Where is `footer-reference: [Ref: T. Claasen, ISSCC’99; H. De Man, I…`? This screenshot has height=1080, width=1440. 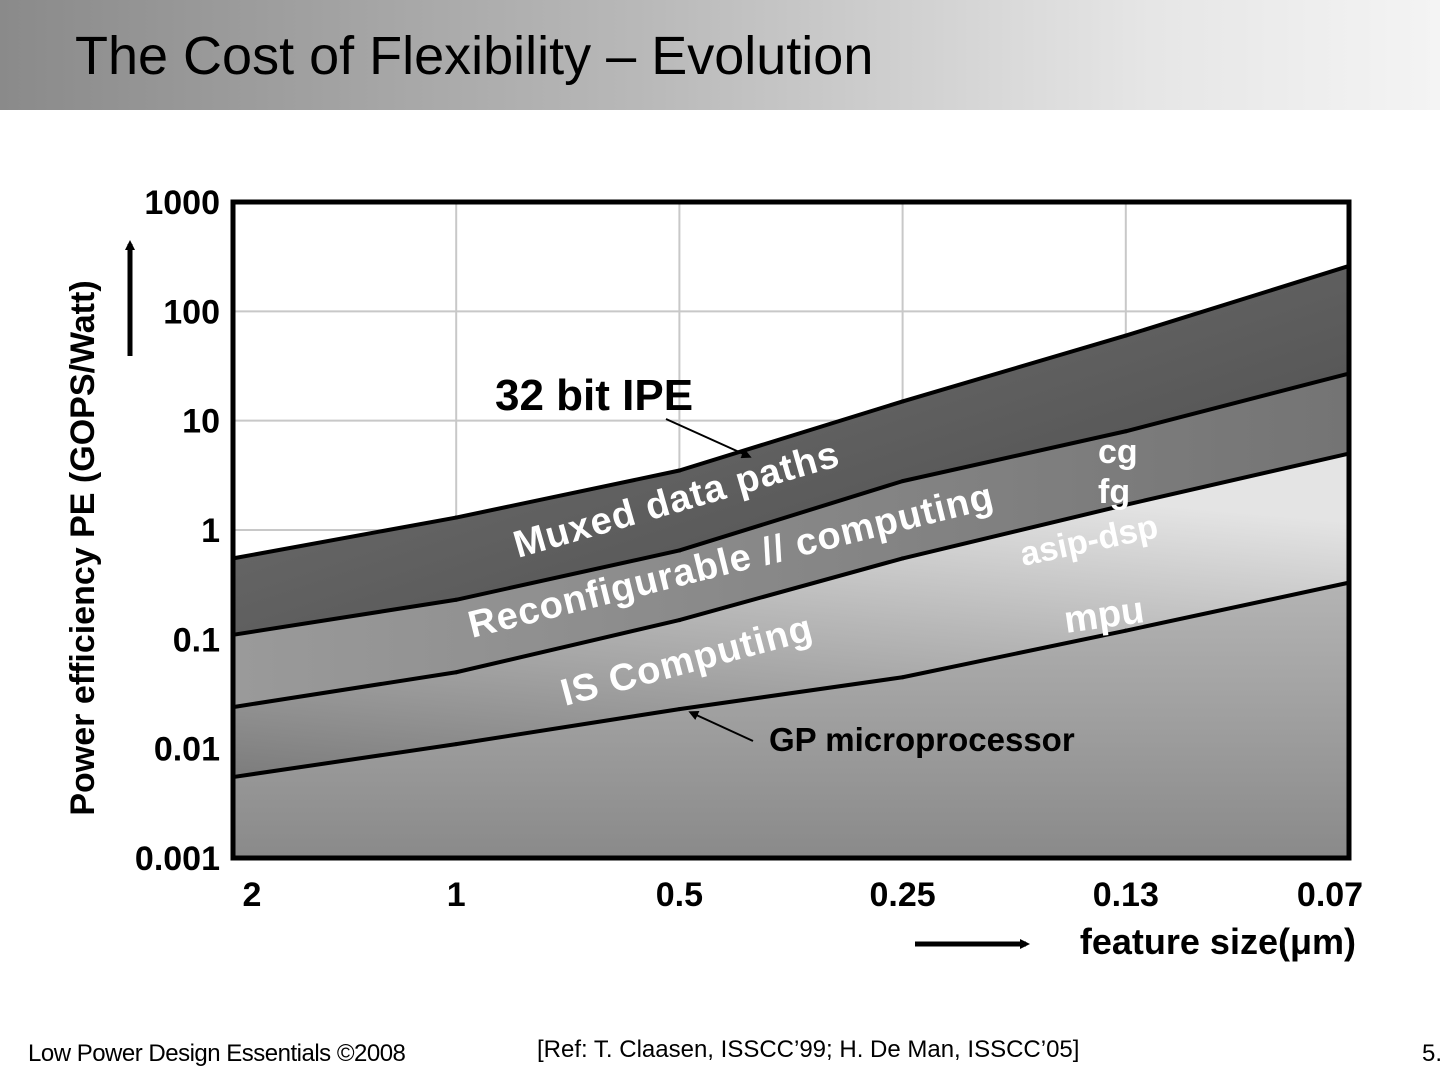
footer-reference: [Ref: T. Claasen, ISSCC’99; H. De Man, I… is located at coordinates (808, 1049).